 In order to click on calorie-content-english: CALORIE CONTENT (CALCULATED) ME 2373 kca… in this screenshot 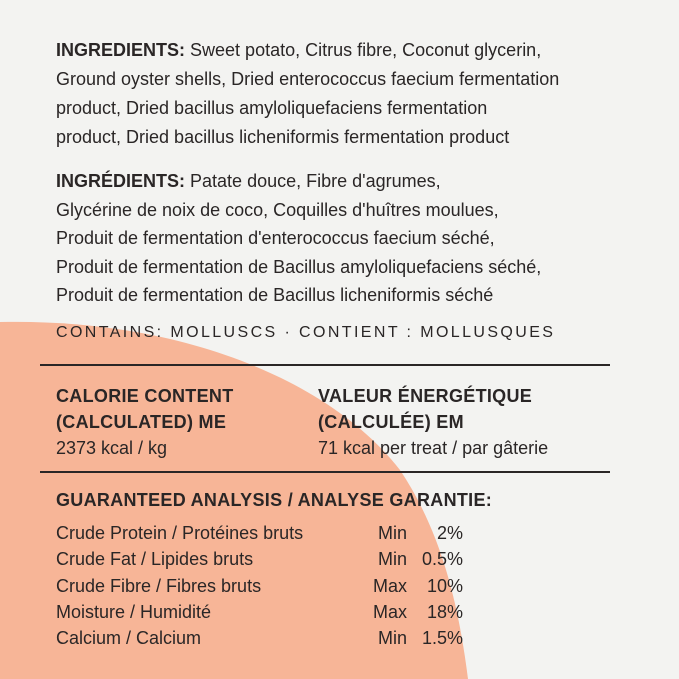, I will do `click(145, 422)`.